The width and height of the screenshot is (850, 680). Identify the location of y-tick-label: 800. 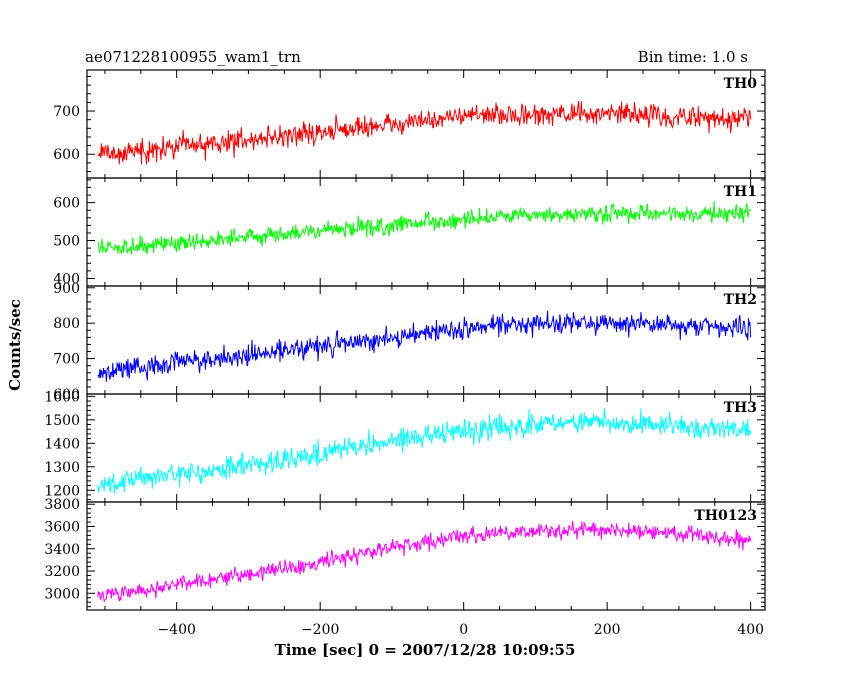
(66, 324).